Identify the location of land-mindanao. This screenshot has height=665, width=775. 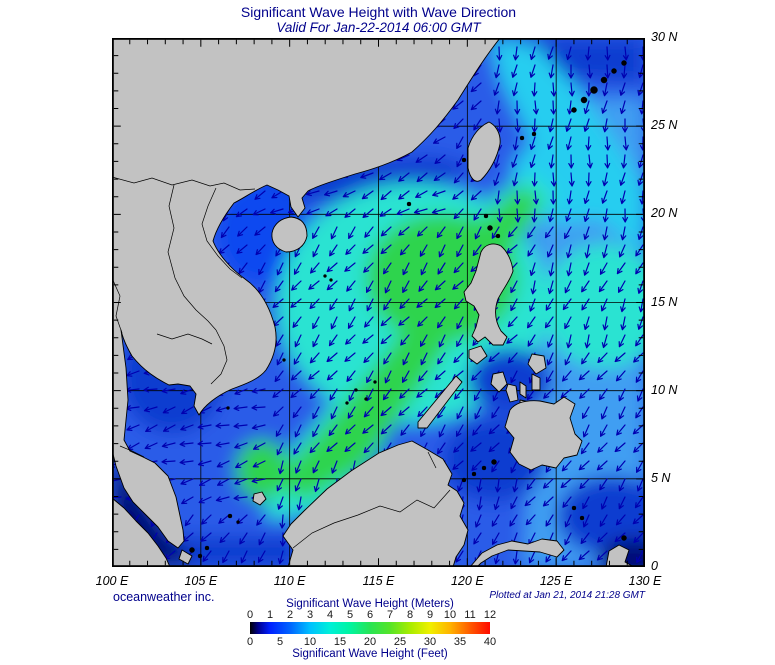
(543, 433).